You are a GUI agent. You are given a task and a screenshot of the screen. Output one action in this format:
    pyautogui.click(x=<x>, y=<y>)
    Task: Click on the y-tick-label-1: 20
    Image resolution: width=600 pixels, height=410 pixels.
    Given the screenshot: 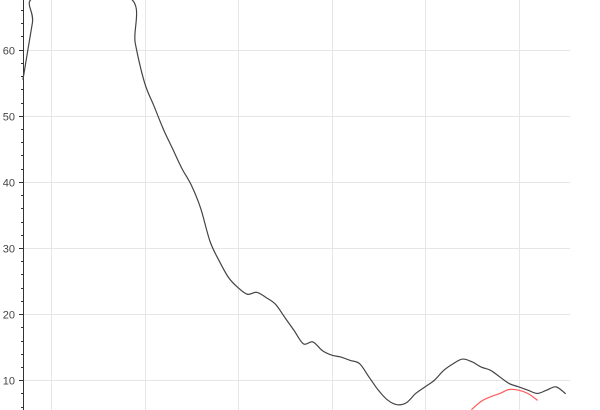 What is the action you would take?
    pyautogui.click(x=9, y=316)
    